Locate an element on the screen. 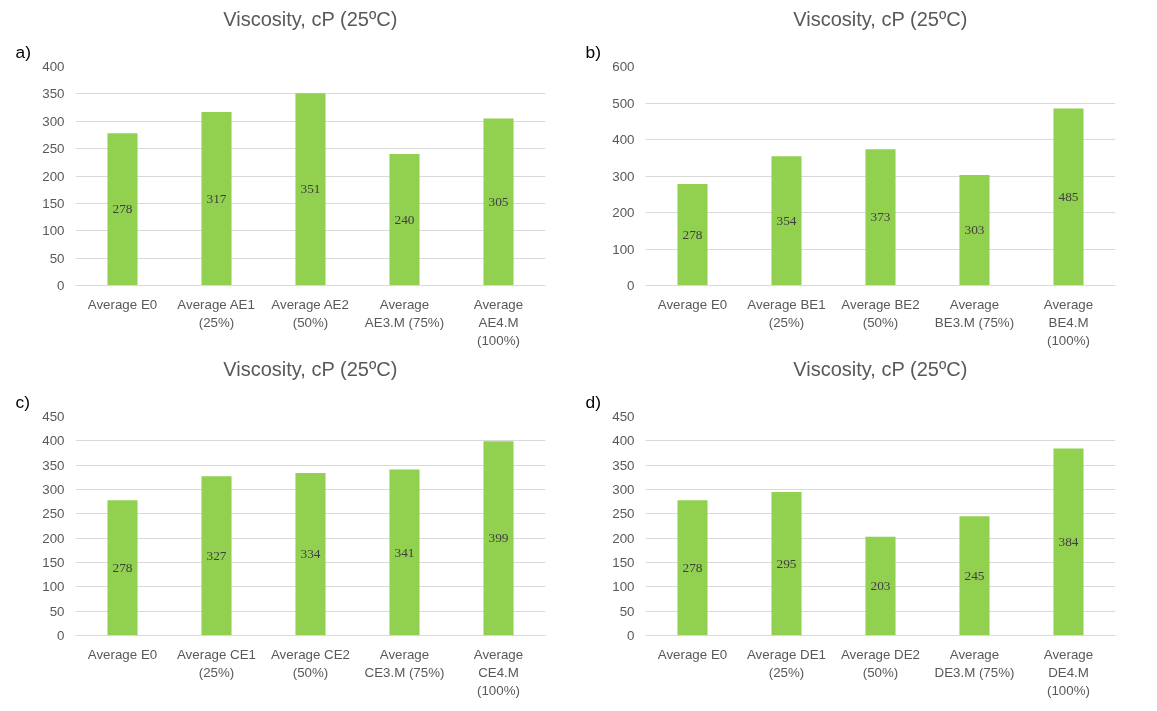 The width and height of the screenshot is (1157, 711). data-label: 295 is located at coordinates (786, 563).